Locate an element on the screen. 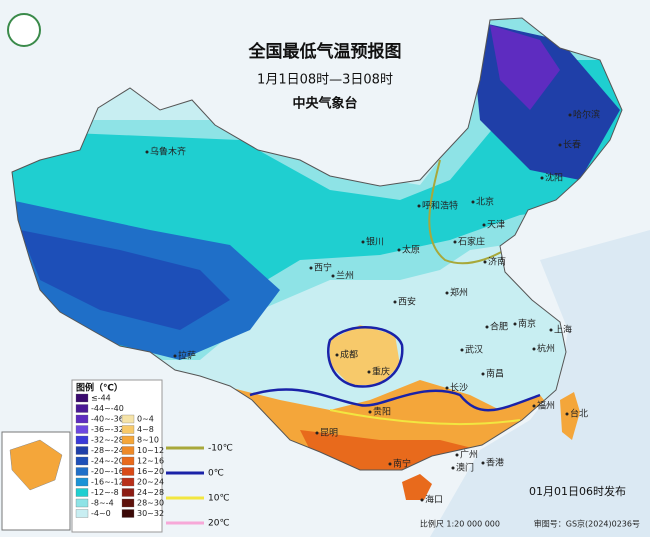 The image size is (650, 541). legend-label: -4~0 is located at coordinates (101, 513).